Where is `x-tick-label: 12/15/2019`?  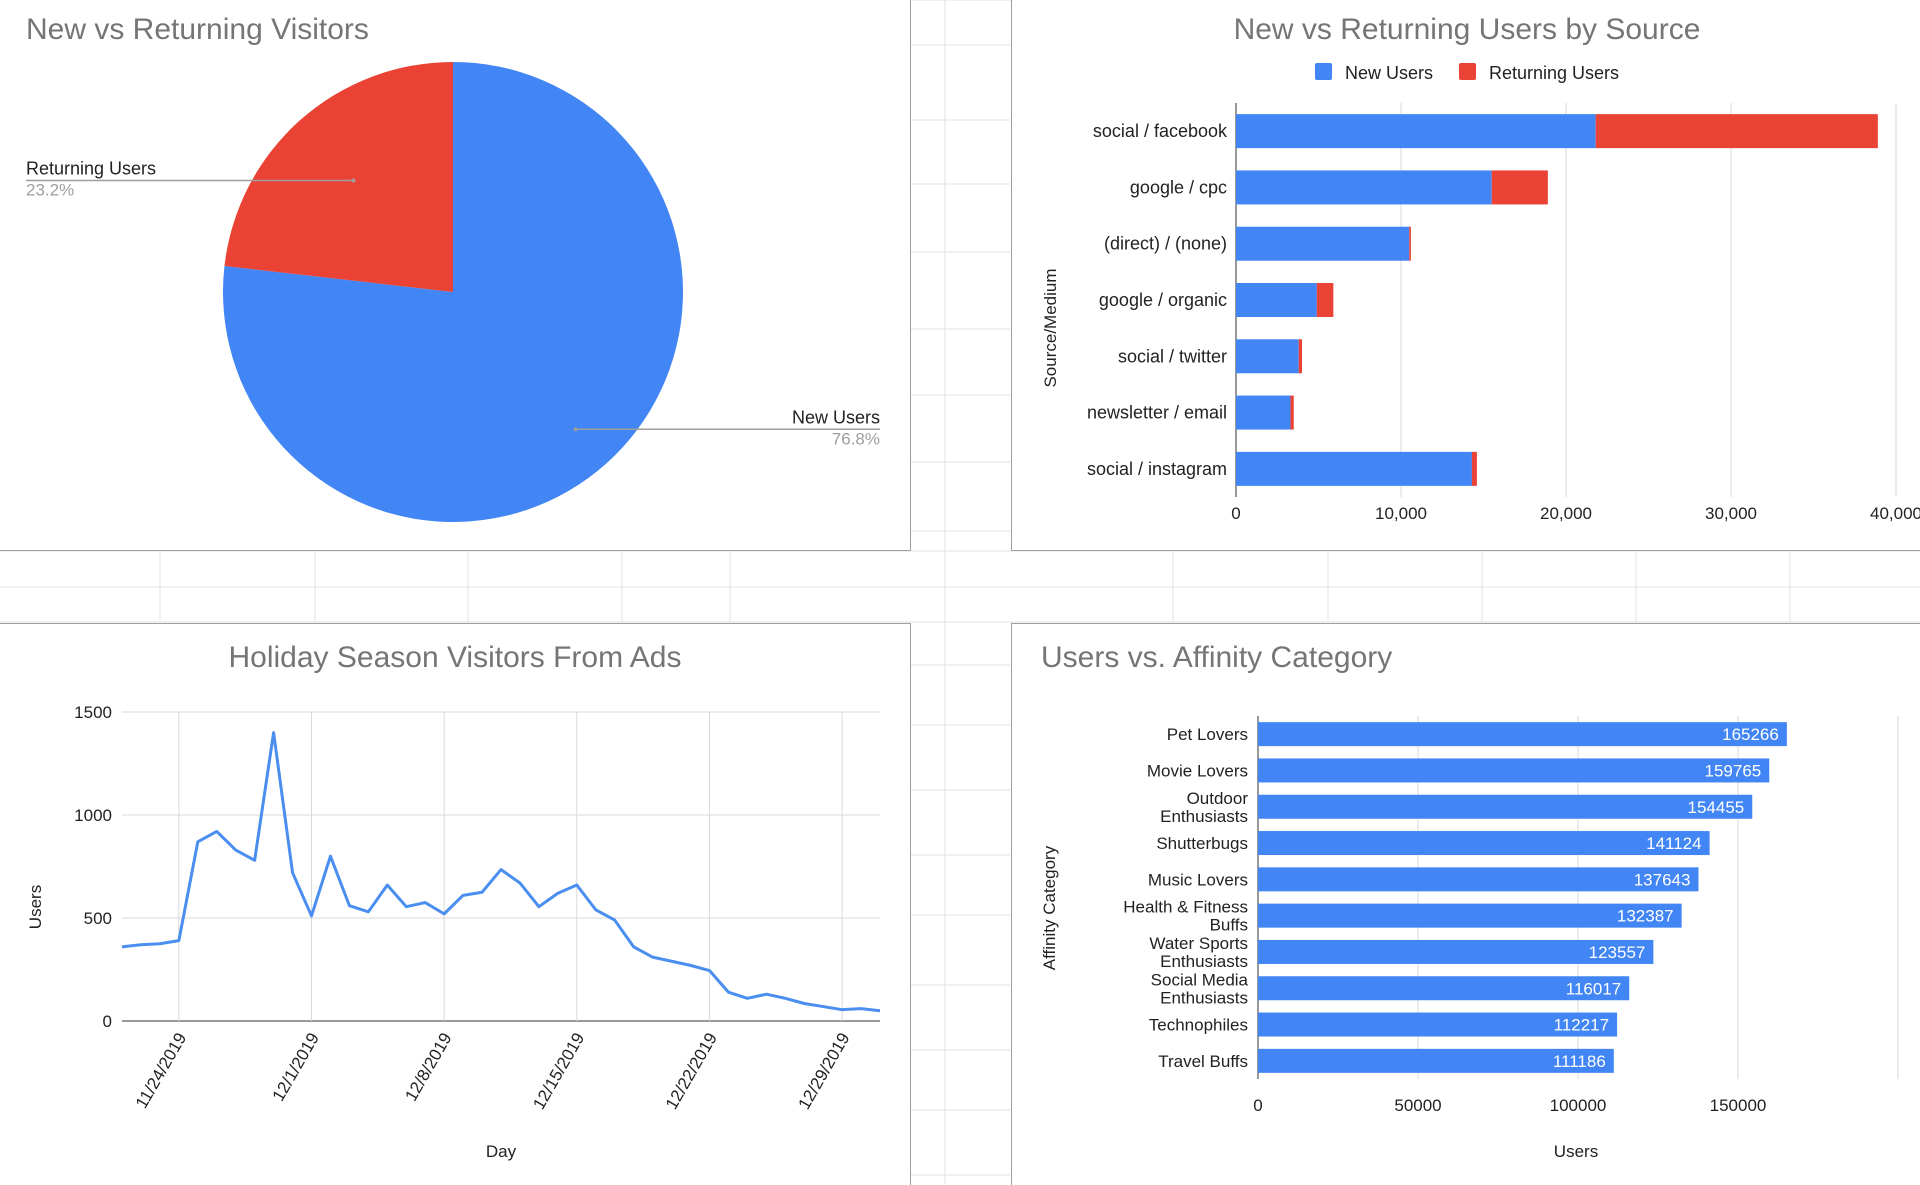
x-tick-label: 12/15/2019 is located at coordinates (558, 1071).